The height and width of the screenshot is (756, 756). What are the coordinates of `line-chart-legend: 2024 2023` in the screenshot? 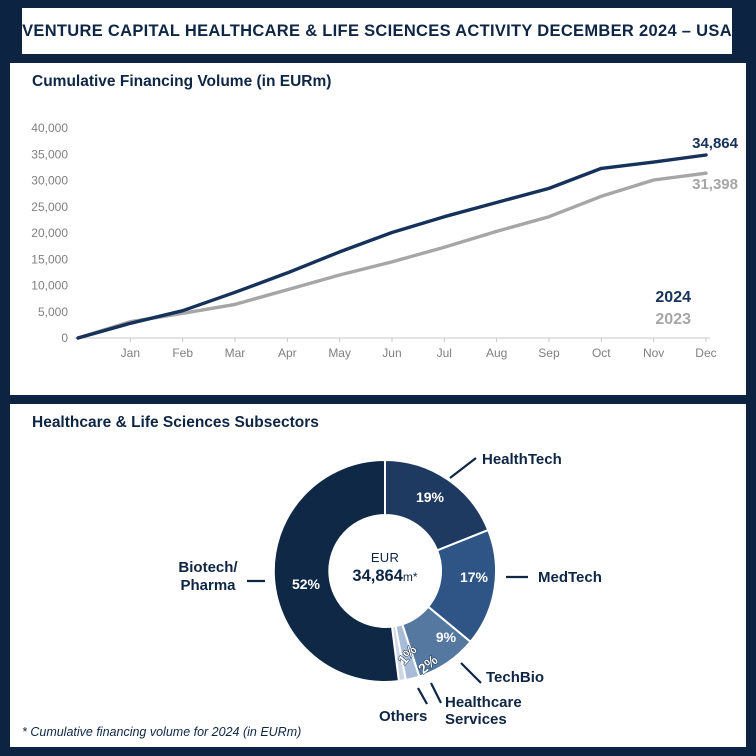 It's located at (673, 309).